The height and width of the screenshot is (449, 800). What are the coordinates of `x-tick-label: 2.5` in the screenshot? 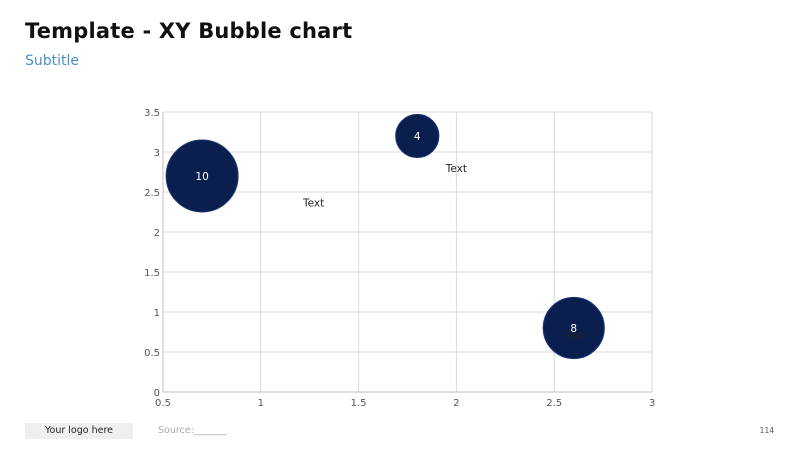 It's located at (554, 403).